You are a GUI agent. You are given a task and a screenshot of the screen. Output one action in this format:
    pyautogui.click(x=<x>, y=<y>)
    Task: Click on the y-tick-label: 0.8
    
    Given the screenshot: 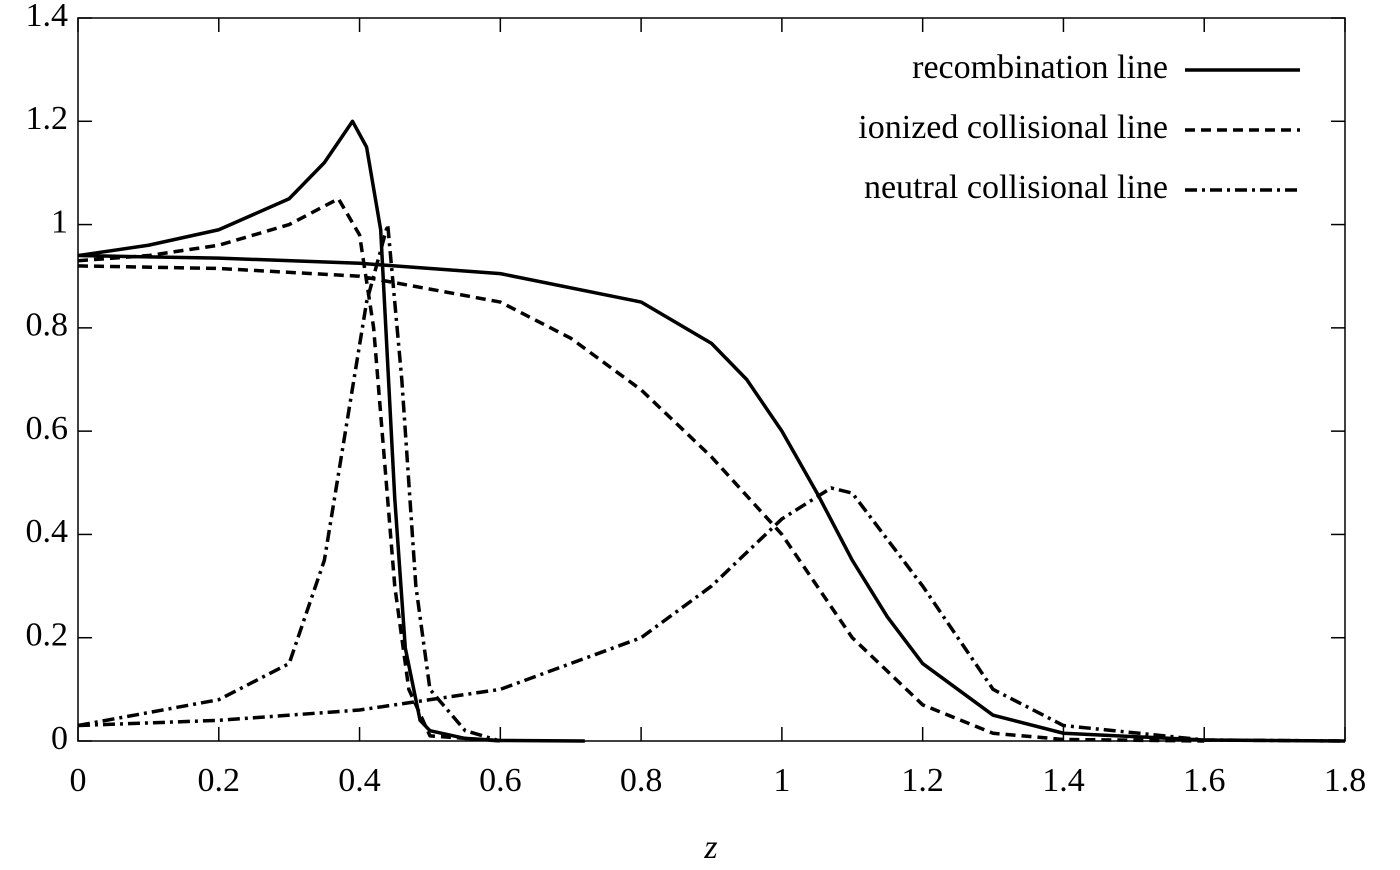 What is the action you would take?
    pyautogui.click(x=47, y=325)
    